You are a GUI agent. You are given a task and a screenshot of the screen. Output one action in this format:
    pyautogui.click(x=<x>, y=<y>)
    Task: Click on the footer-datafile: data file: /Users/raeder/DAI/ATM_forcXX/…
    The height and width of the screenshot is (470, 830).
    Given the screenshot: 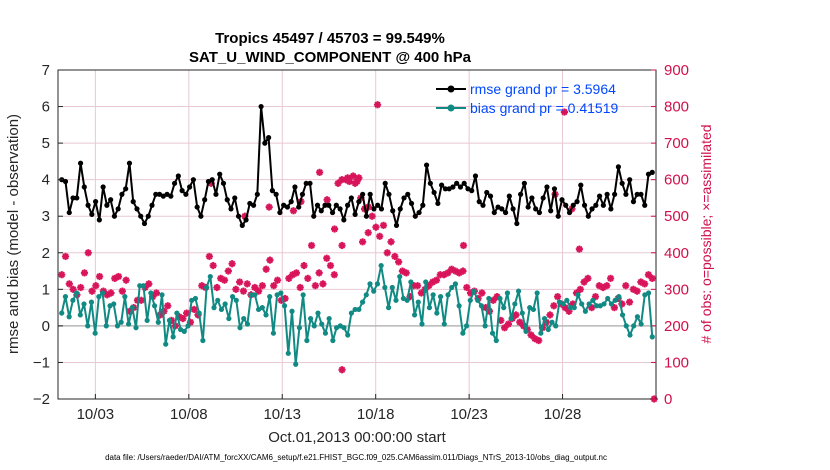 What is the action you would take?
    pyautogui.click(x=356, y=457)
    